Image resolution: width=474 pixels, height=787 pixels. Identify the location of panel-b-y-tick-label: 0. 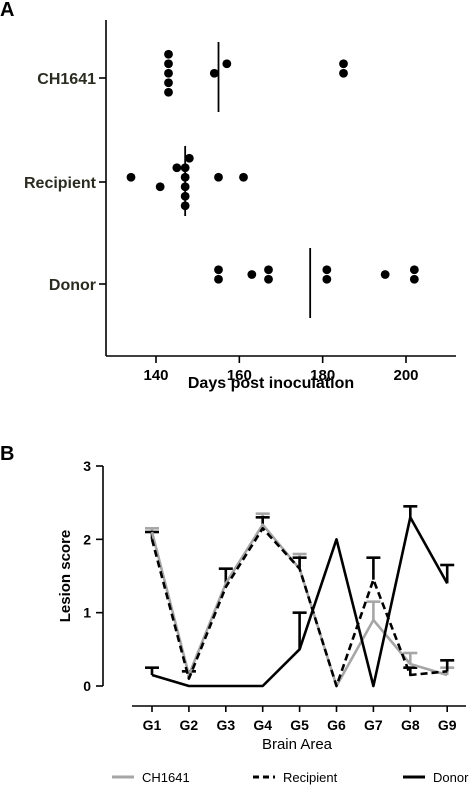
(87, 686).